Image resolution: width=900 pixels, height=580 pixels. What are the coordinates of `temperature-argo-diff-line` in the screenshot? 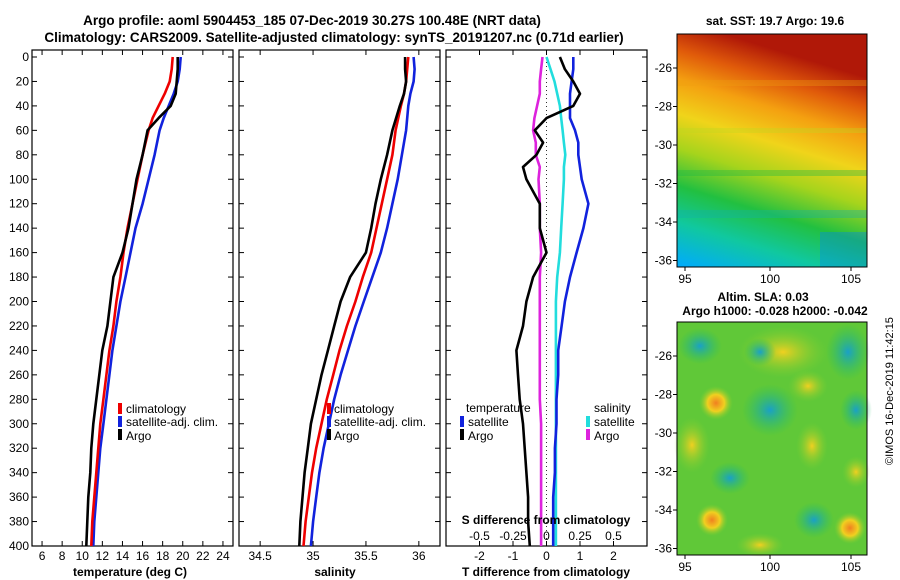 It's located at (548, 301).